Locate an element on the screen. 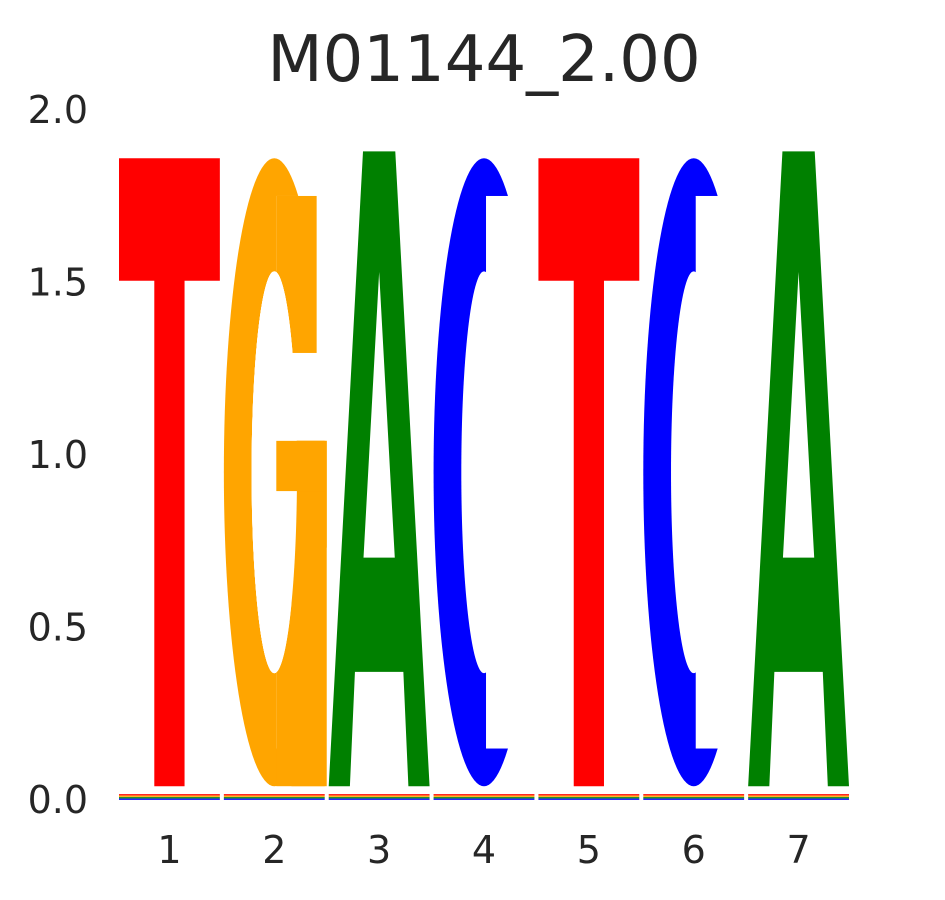 The height and width of the screenshot is (900, 945). y-tick-label: 2.0 is located at coordinates (58, 110).